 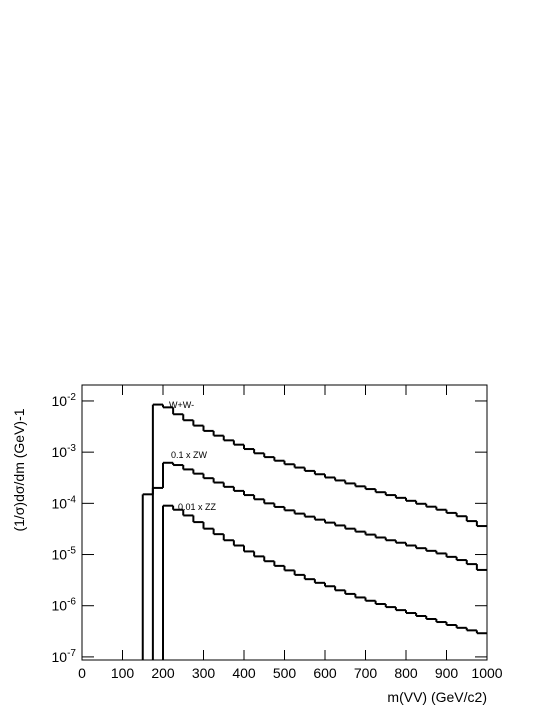 I want to click on x-tick-label: 600, so click(x=325, y=673).